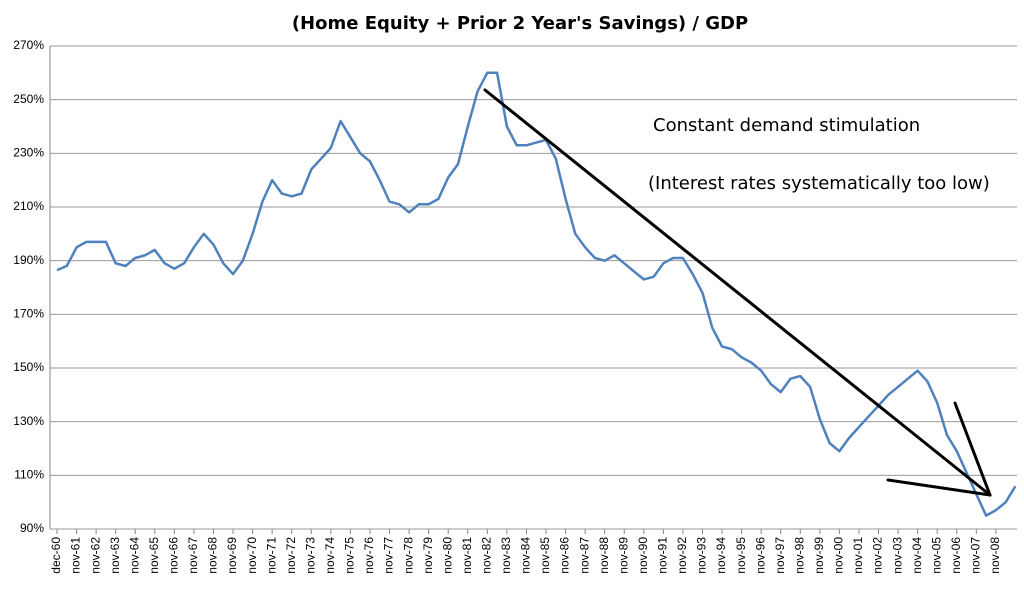  I want to click on annotation: (Interest rates systematically too low), so click(819, 183).